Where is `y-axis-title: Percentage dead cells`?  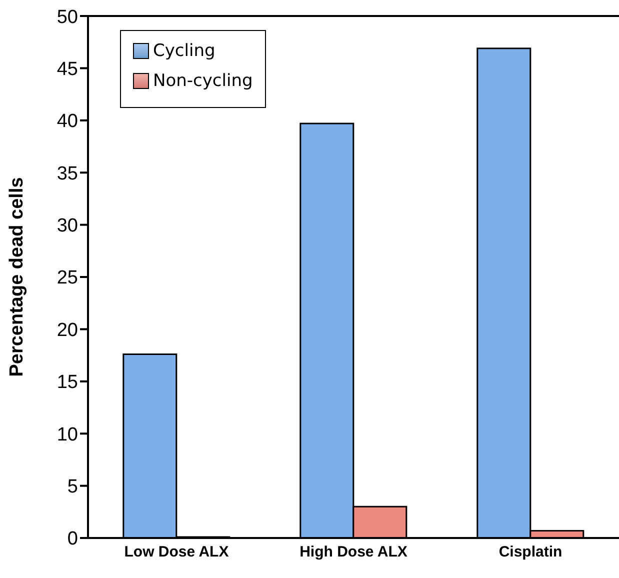
y-axis-title: Percentage dead cells is located at coordinates (17, 277).